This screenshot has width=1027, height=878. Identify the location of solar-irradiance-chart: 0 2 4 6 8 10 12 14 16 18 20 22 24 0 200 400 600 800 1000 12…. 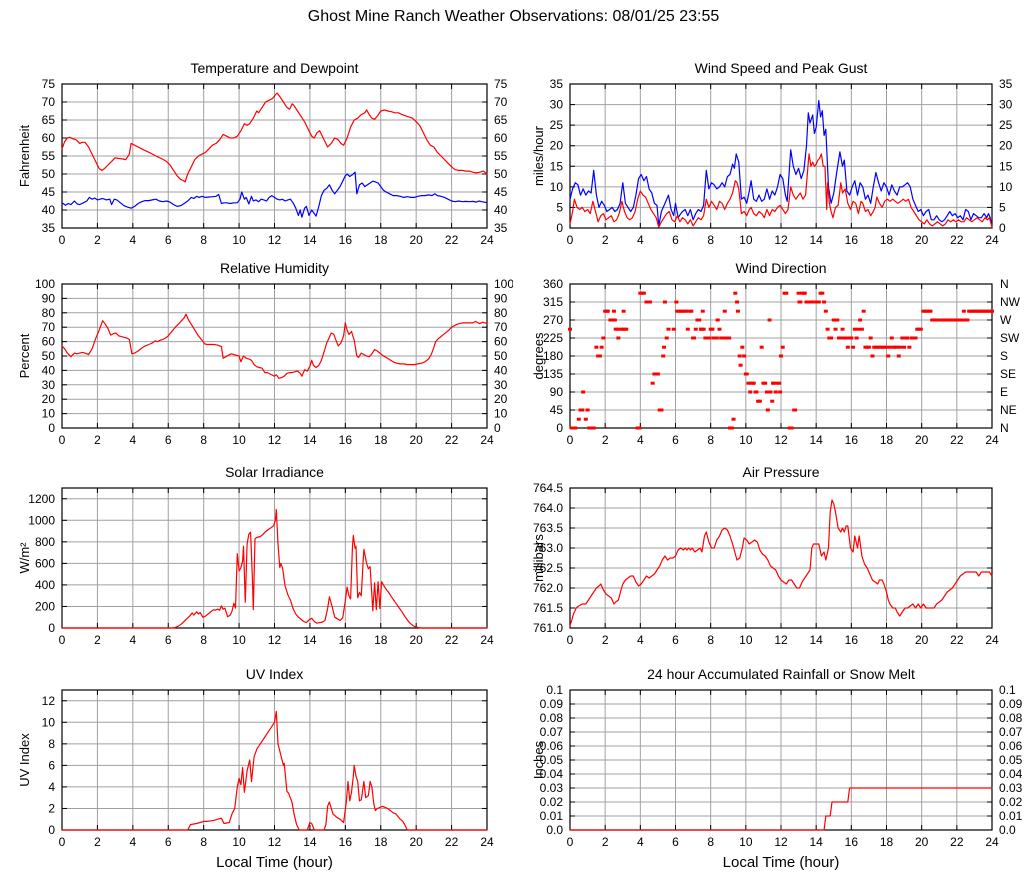
(256, 555).